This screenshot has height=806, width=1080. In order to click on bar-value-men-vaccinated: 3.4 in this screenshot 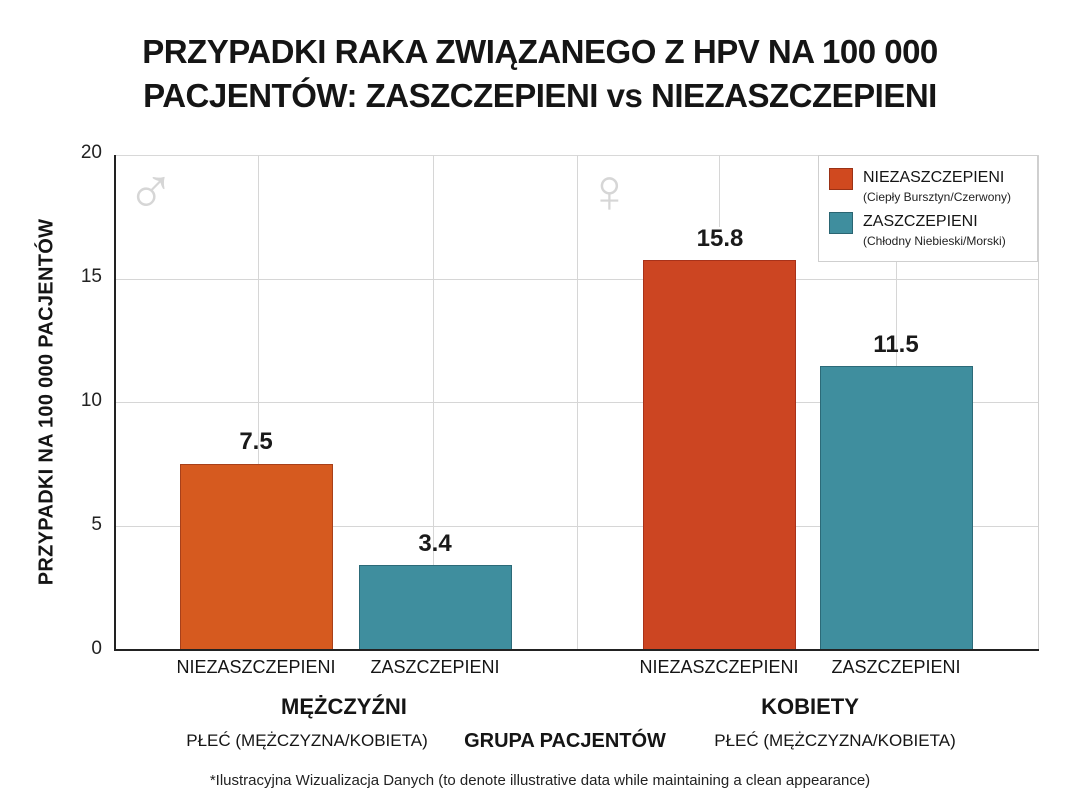, I will do `click(435, 543)`.